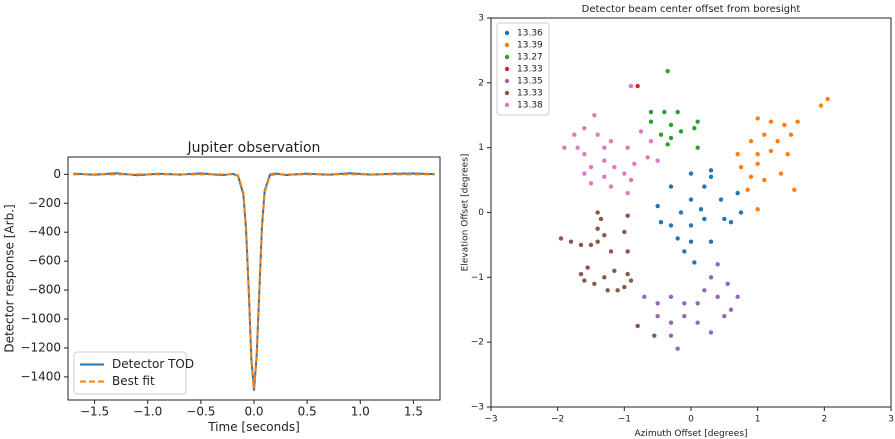  Describe the element at coordinates (530, 34) in the screenshot. I see `legend-label: 13.36` at that location.